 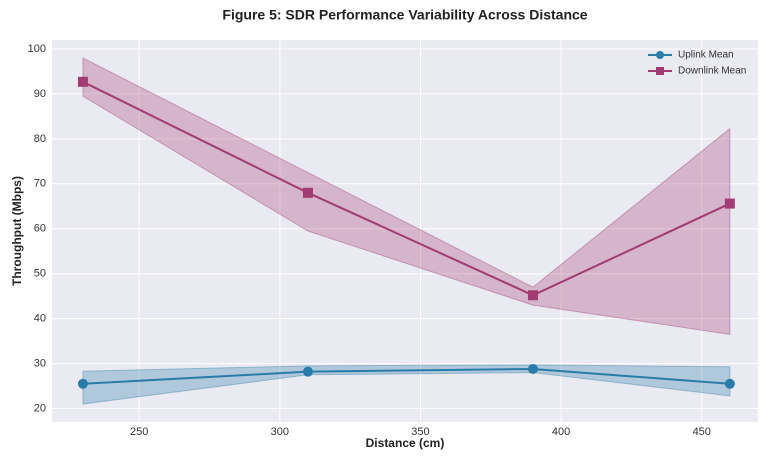 I want to click on y-tick-label: 90, so click(x=40, y=94).